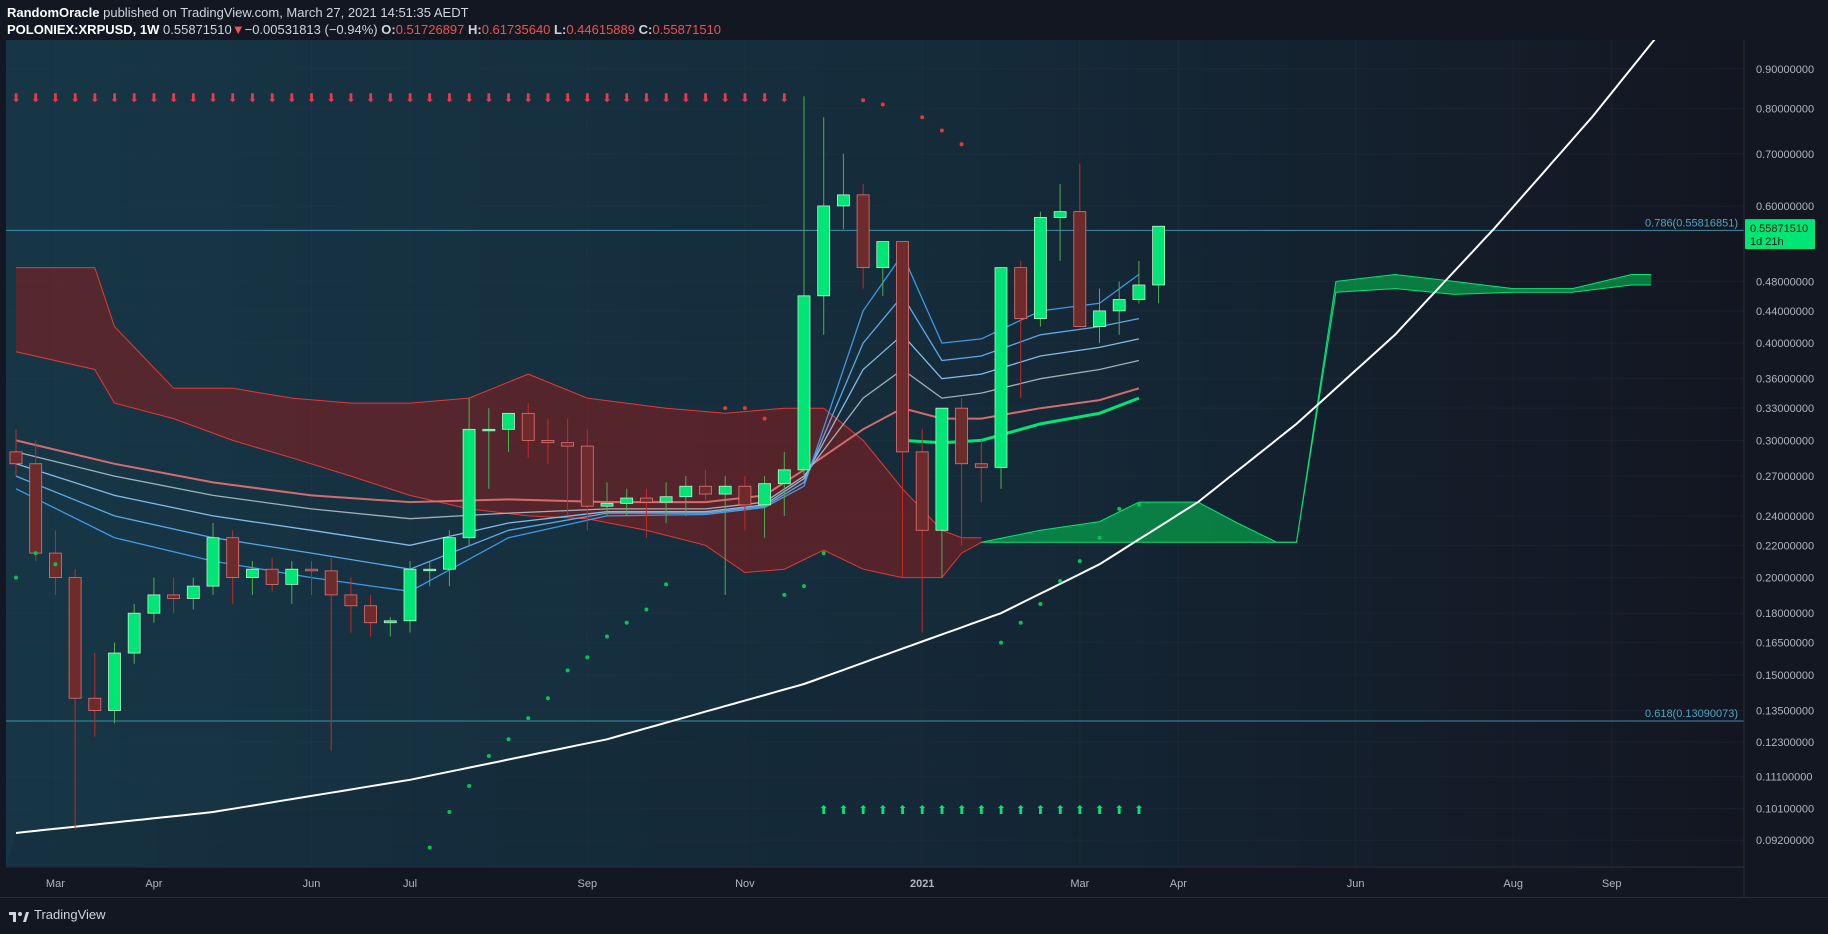  Describe the element at coordinates (1785, 579) in the screenshot. I see `price-tick-label: 0.20000000` at that location.